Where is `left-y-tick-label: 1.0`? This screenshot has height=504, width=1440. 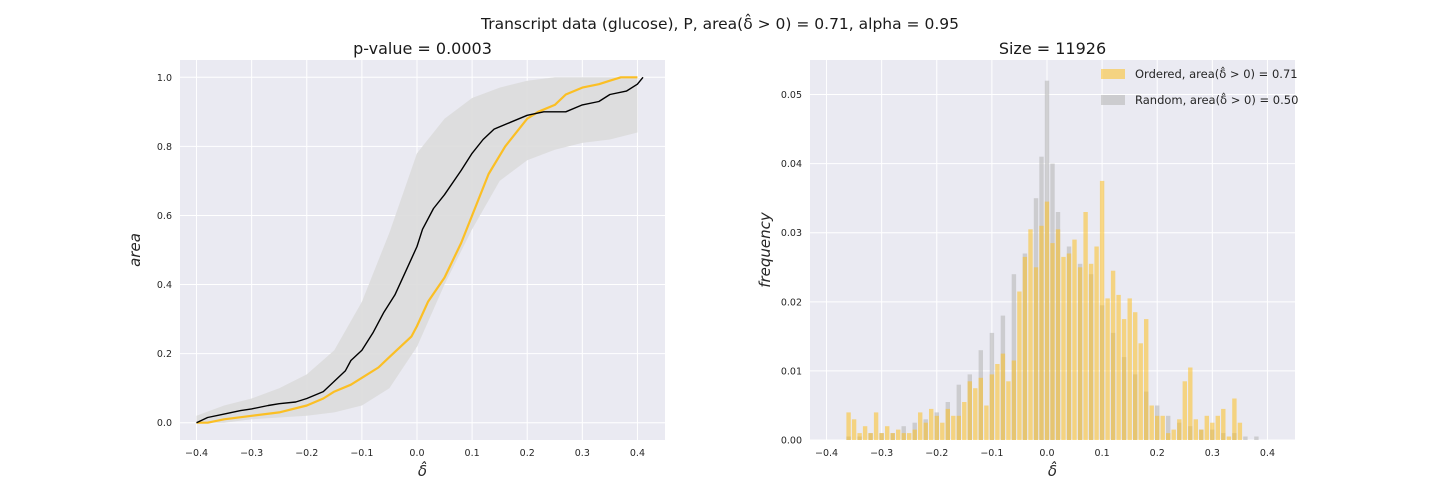
left-y-tick-label: 1.0 is located at coordinates (164, 78).